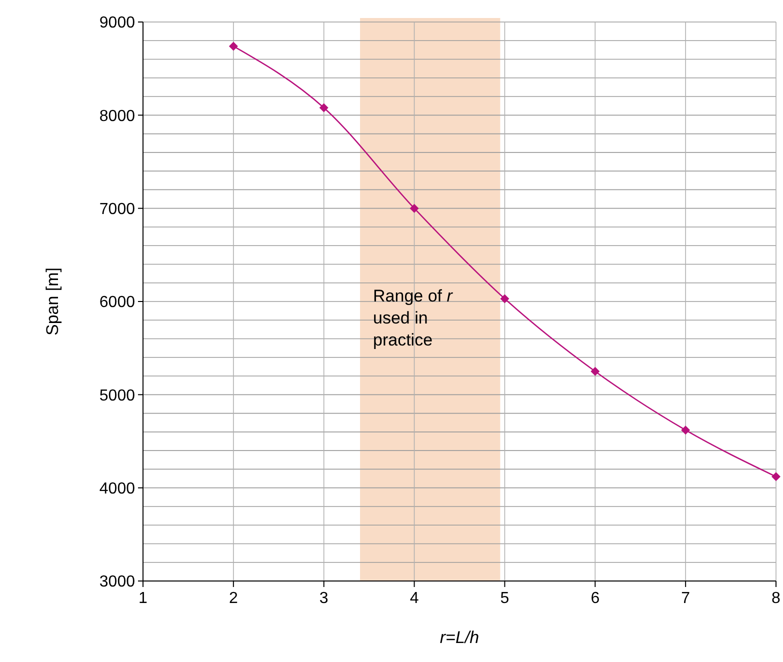 The width and height of the screenshot is (783, 662). What do you see at coordinates (52, 301) in the screenshot?
I see `y-axis-title: Span [m]` at bounding box center [52, 301].